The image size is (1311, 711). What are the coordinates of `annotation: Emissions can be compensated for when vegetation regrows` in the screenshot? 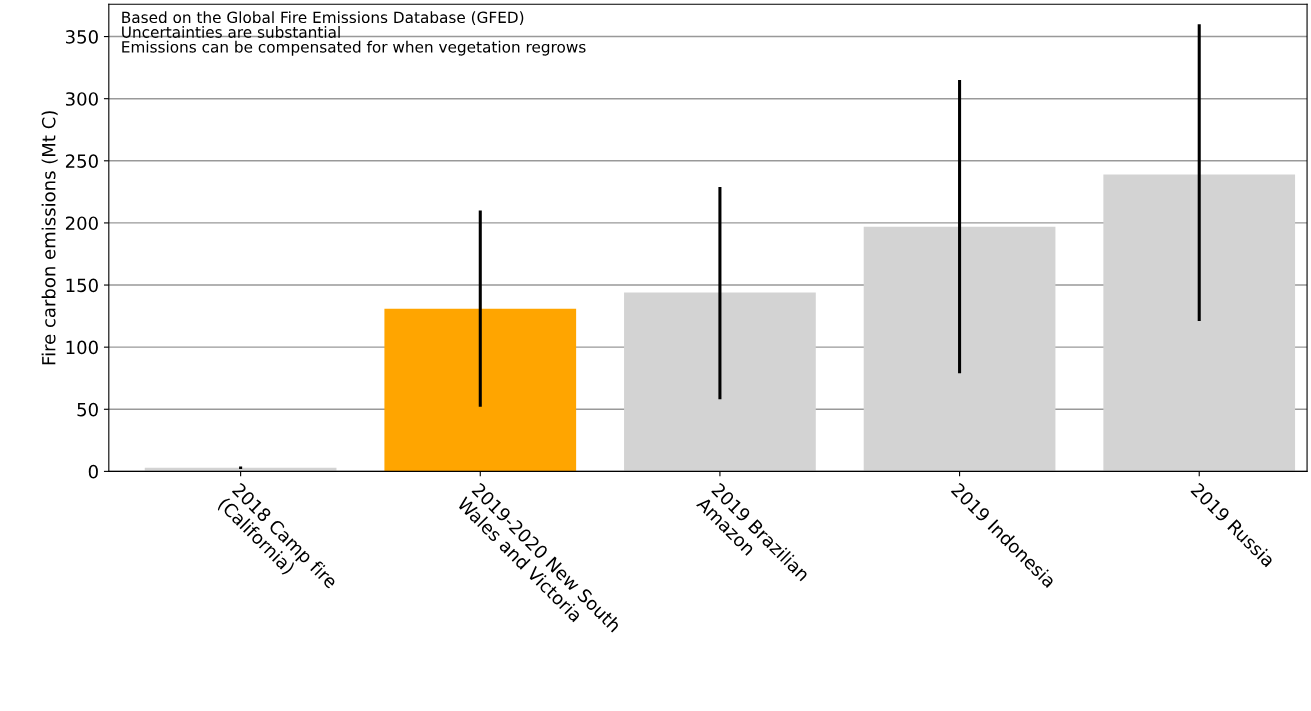 It's located at (354, 48).